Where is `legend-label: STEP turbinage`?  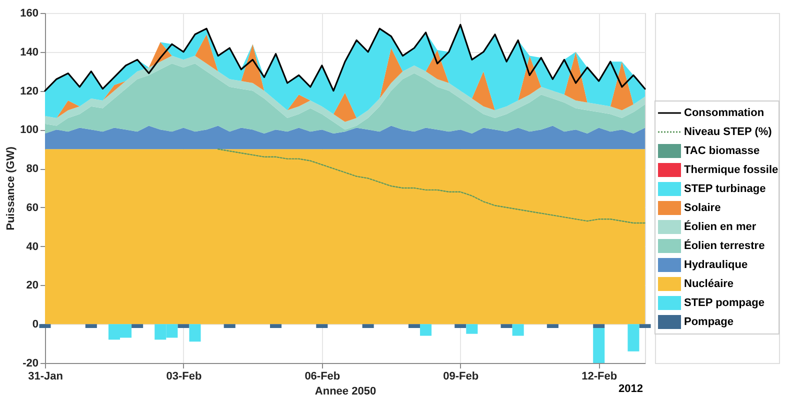 legend-label: STEP turbinage is located at coordinates (725, 189).